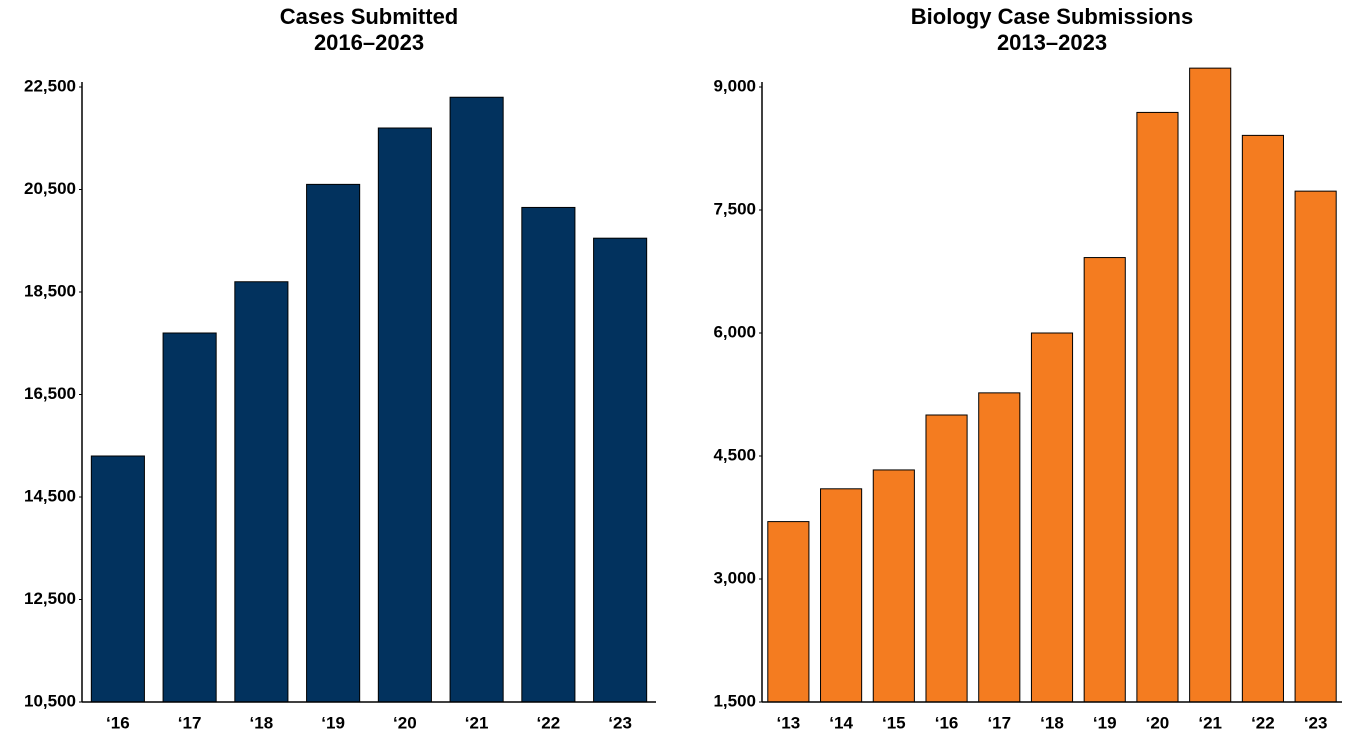 This screenshot has height=736, width=1354. Describe the element at coordinates (734, 577) in the screenshot. I see `y-tick-label: 3,000` at that location.